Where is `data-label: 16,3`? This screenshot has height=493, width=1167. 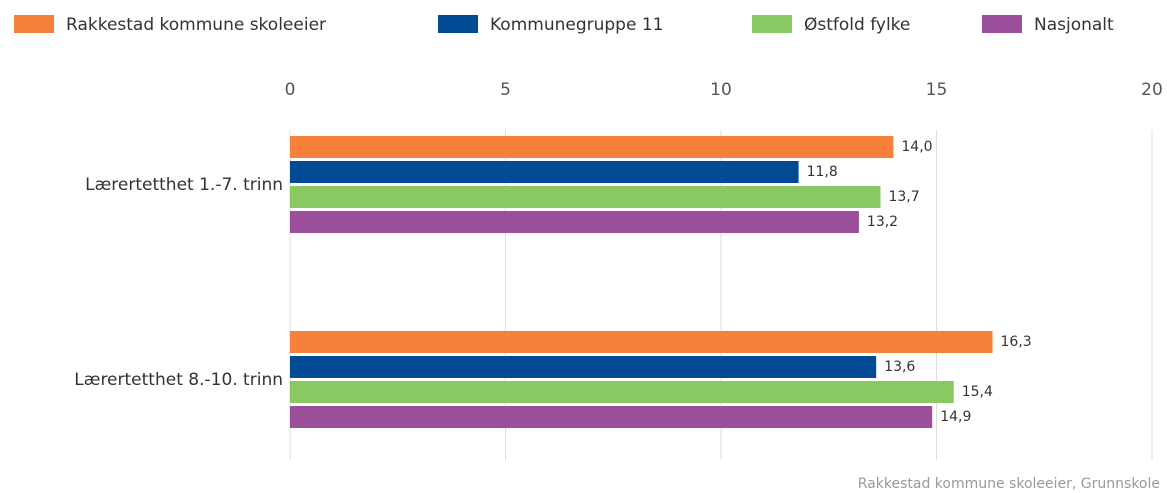 data-label: 16,3 is located at coordinates (1016, 342).